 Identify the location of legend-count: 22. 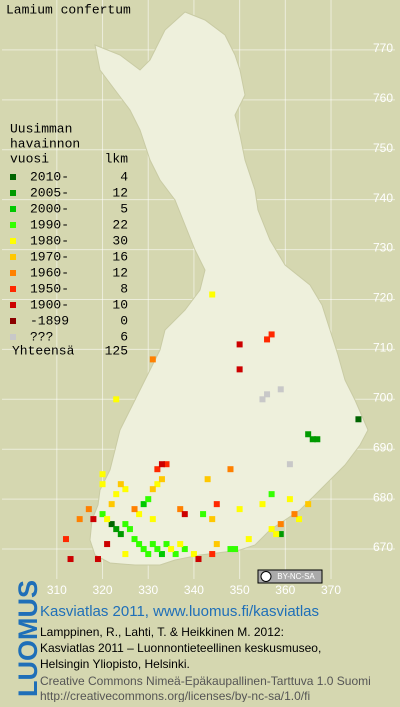
(120, 224).